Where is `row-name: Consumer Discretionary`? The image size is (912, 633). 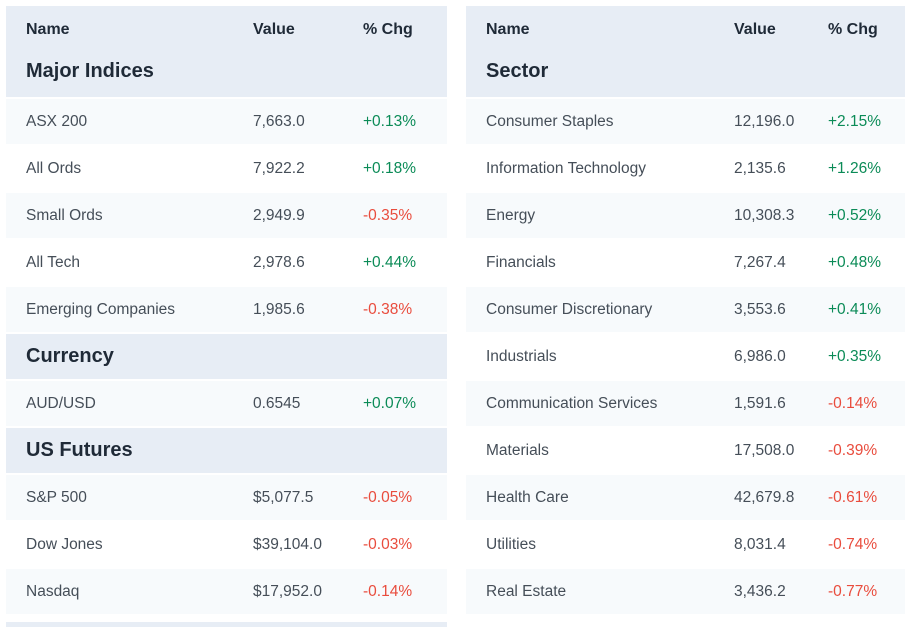 row-name: Consumer Discretionary is located at coordinates (569, 309).